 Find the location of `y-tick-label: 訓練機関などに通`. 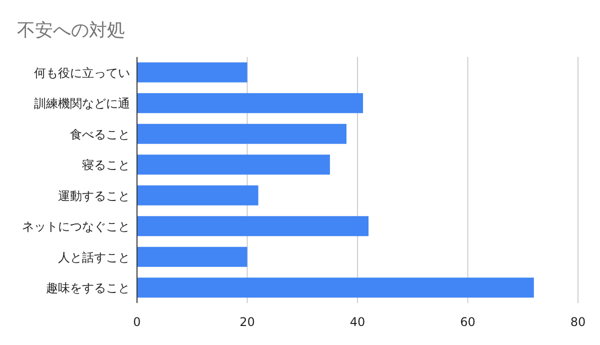

y-tick-label: 訓練機関などに通 is located at coordinates (82, 103).